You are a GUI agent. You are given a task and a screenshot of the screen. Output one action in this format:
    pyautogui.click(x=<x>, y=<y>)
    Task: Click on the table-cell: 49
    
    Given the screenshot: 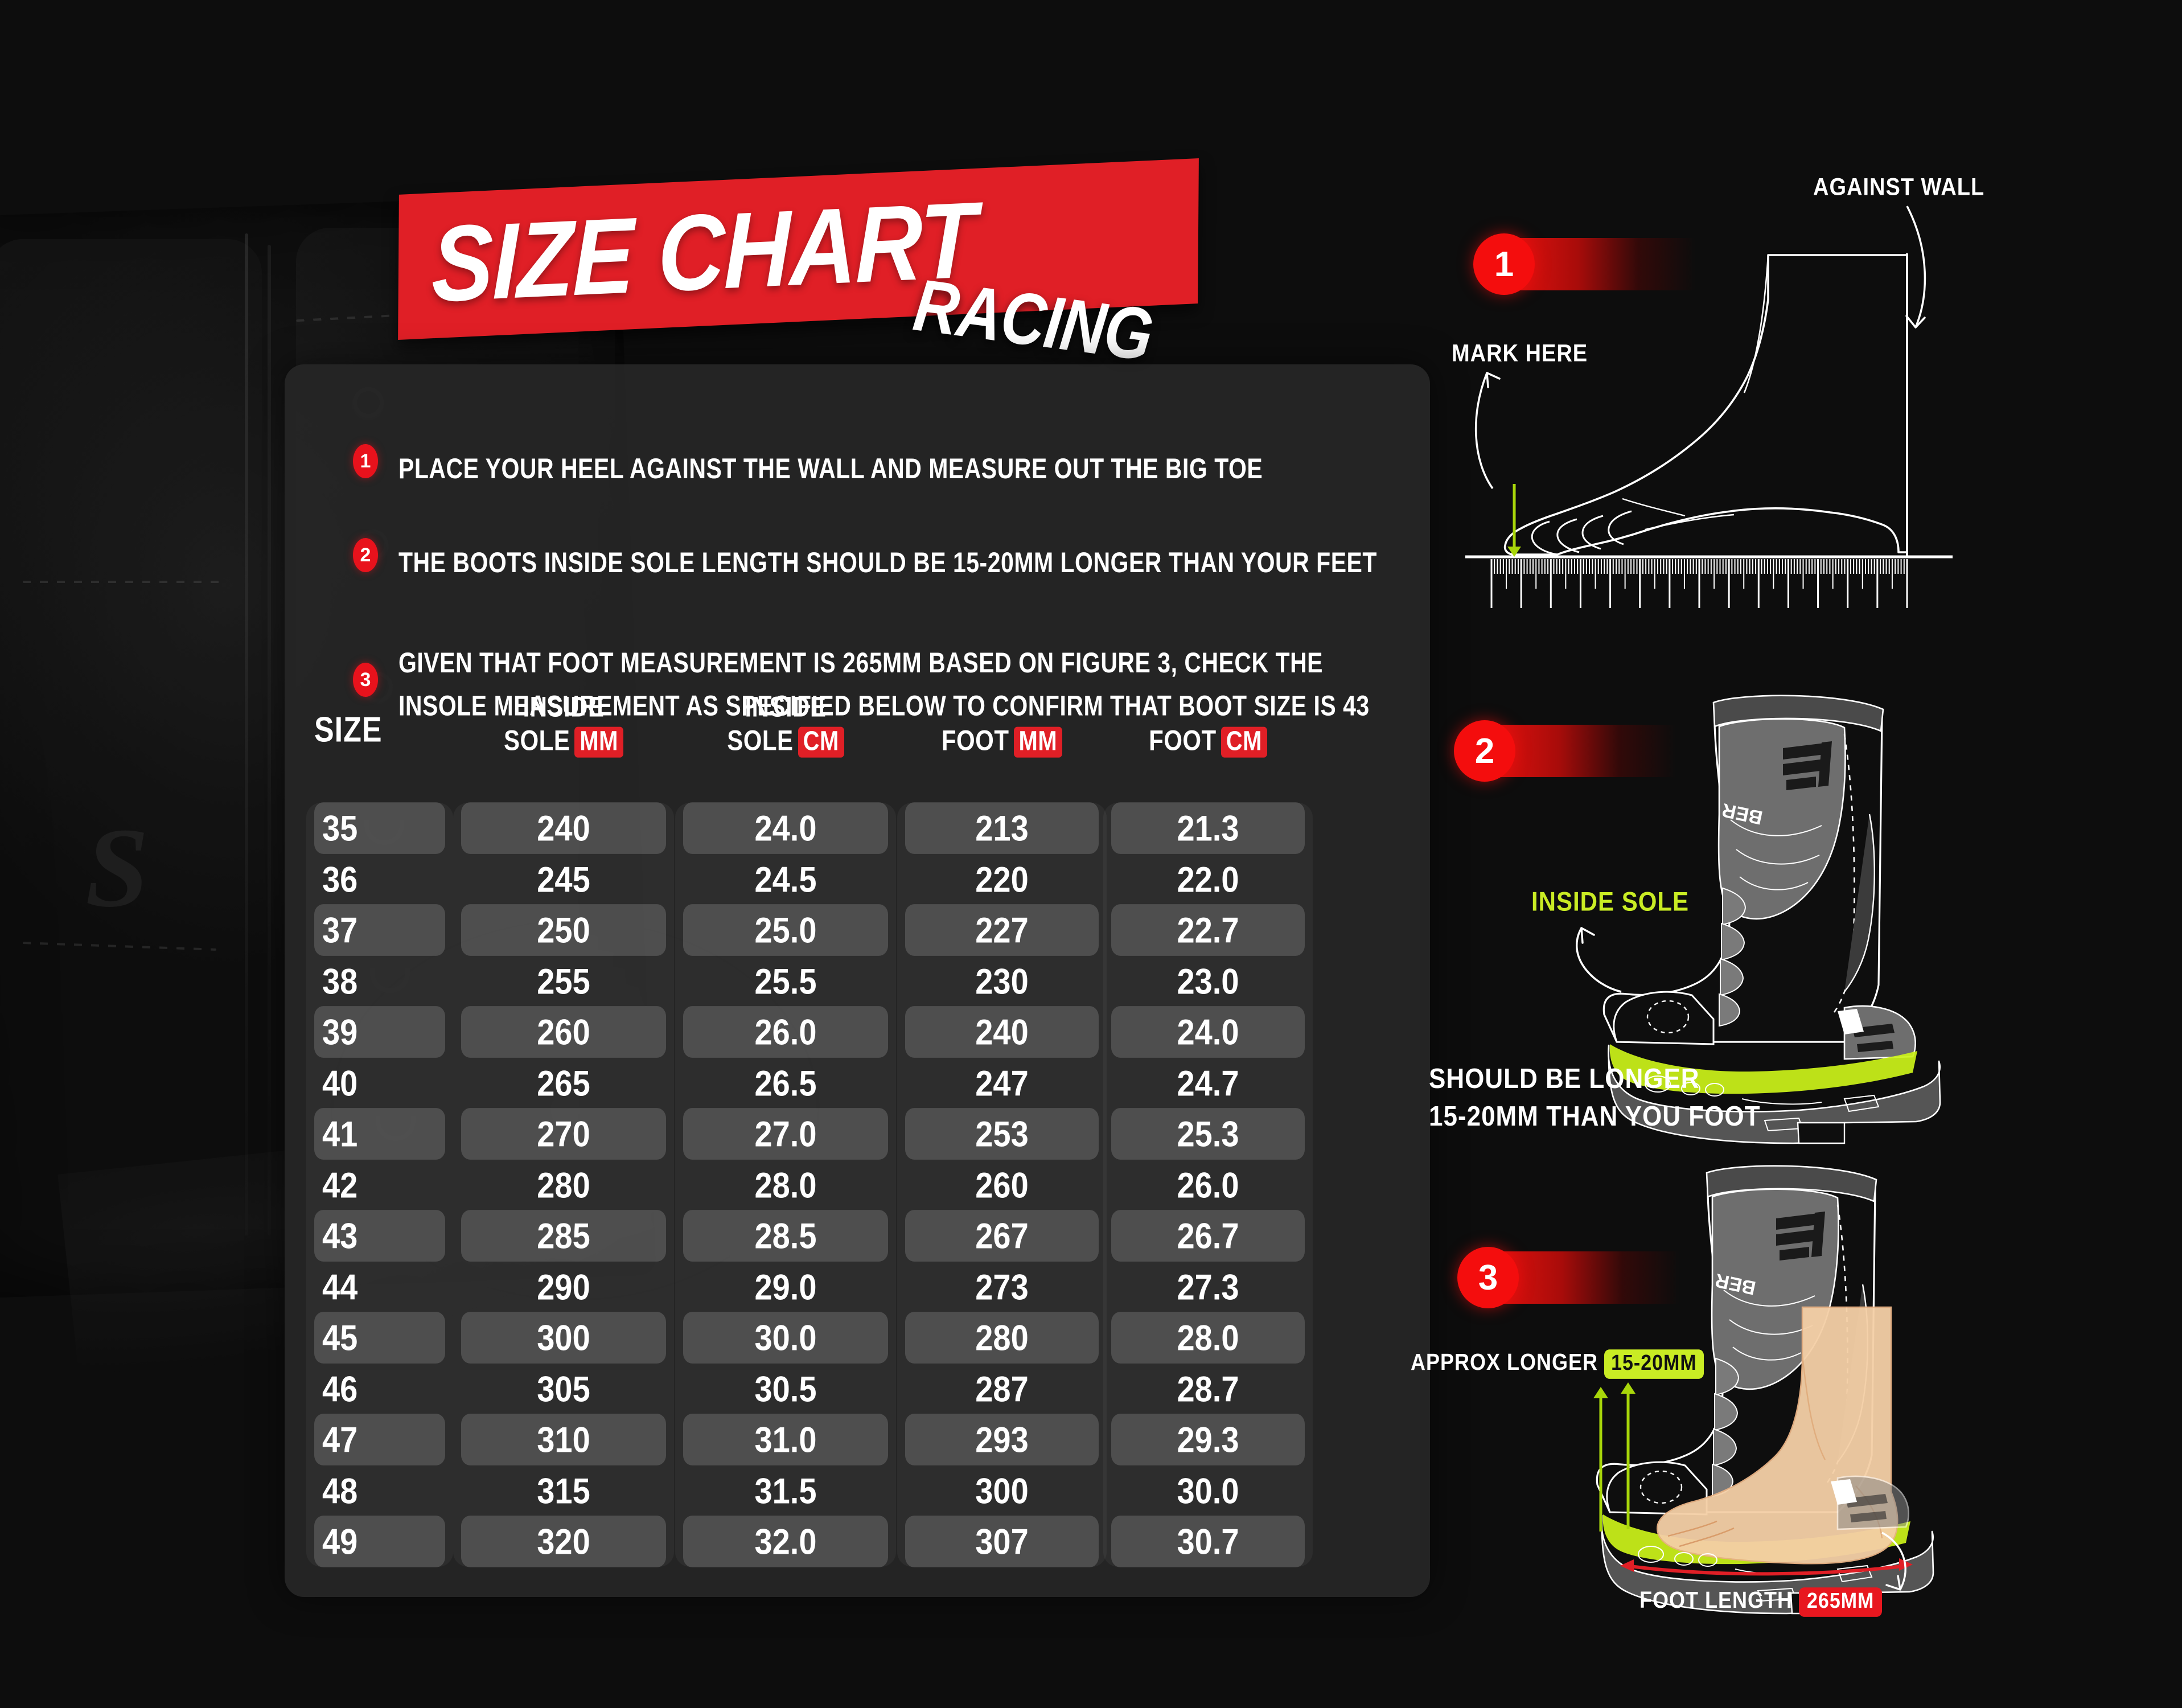 What is the action you would take?
    pyautogui.click(x=380, y=1541)
    